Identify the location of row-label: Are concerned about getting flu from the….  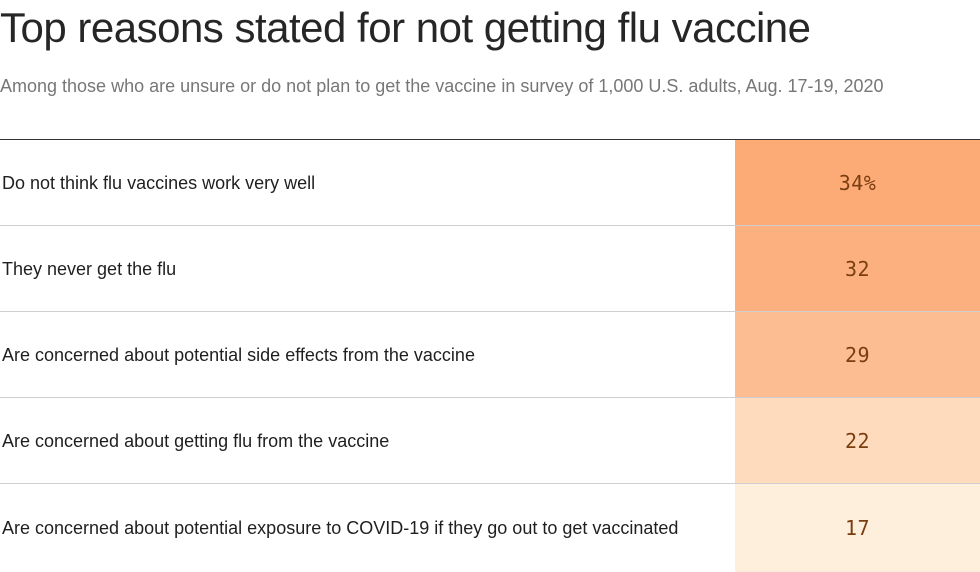
(196, 440).